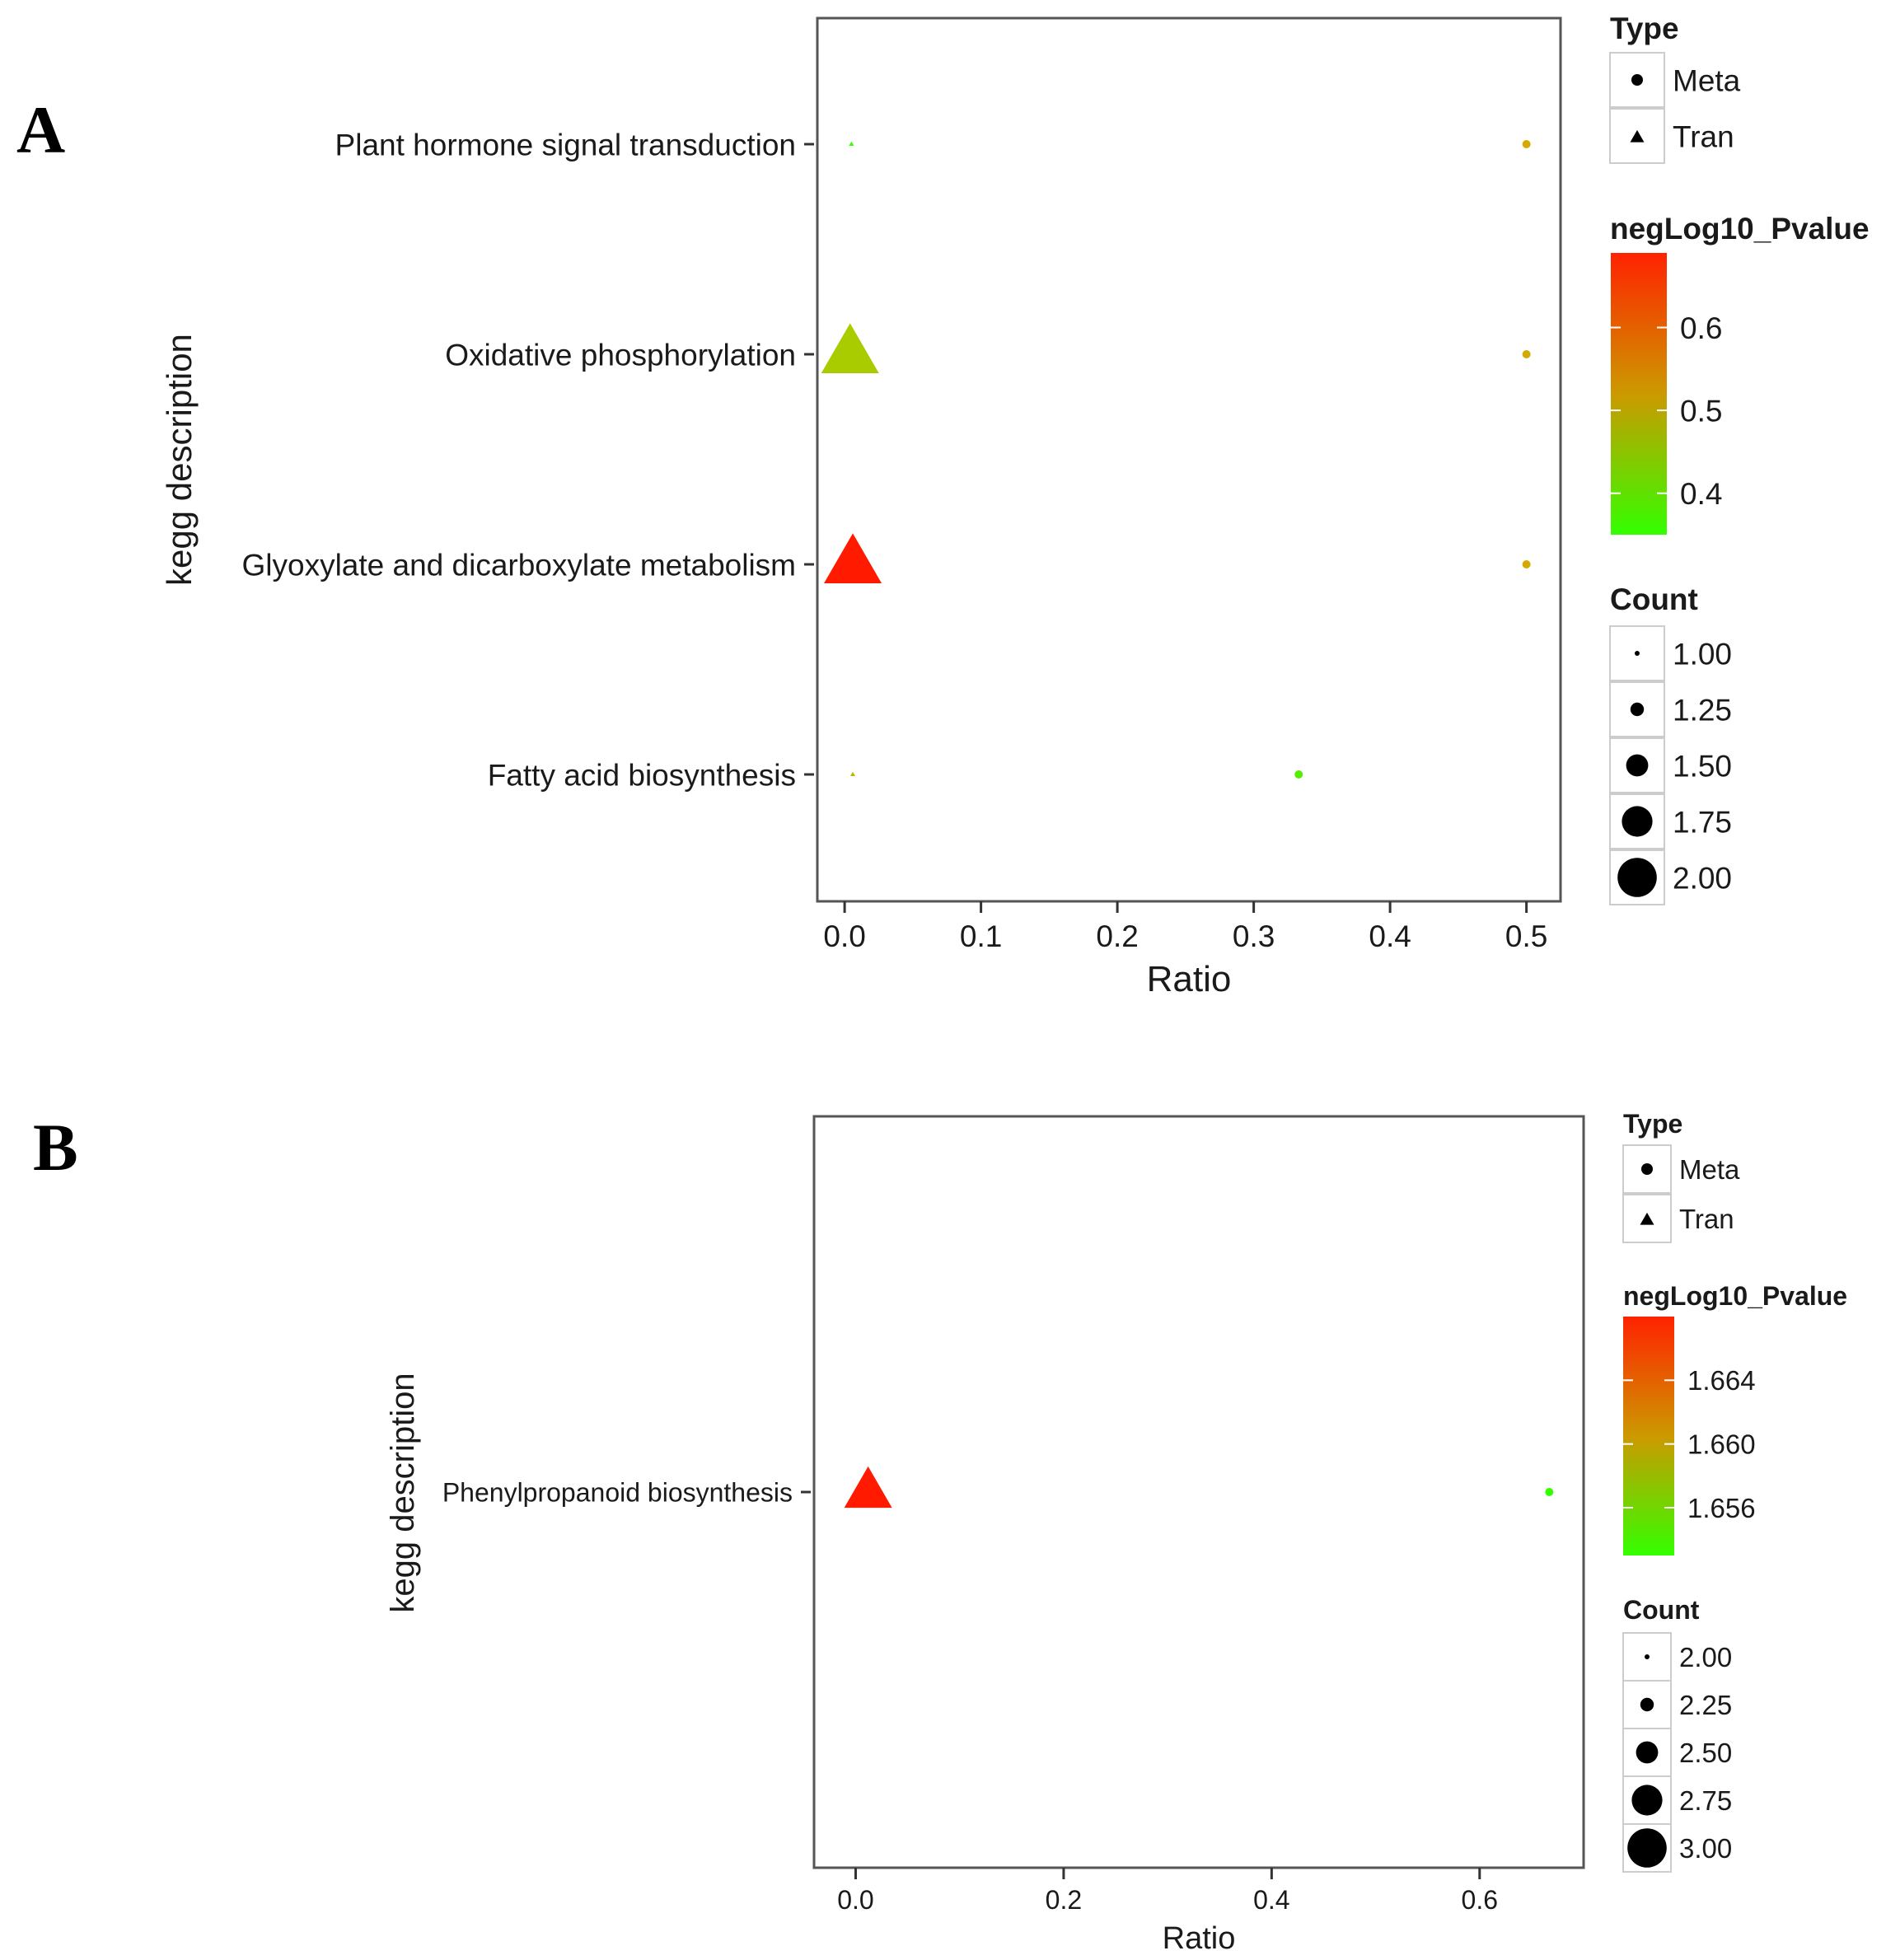 The image size is (1900, 1960). Describe the element at coordinates (519, 565) in the screenshot. I see `y-tick-label: Glyoxylate and dicarboxylate metabolism` at that location.